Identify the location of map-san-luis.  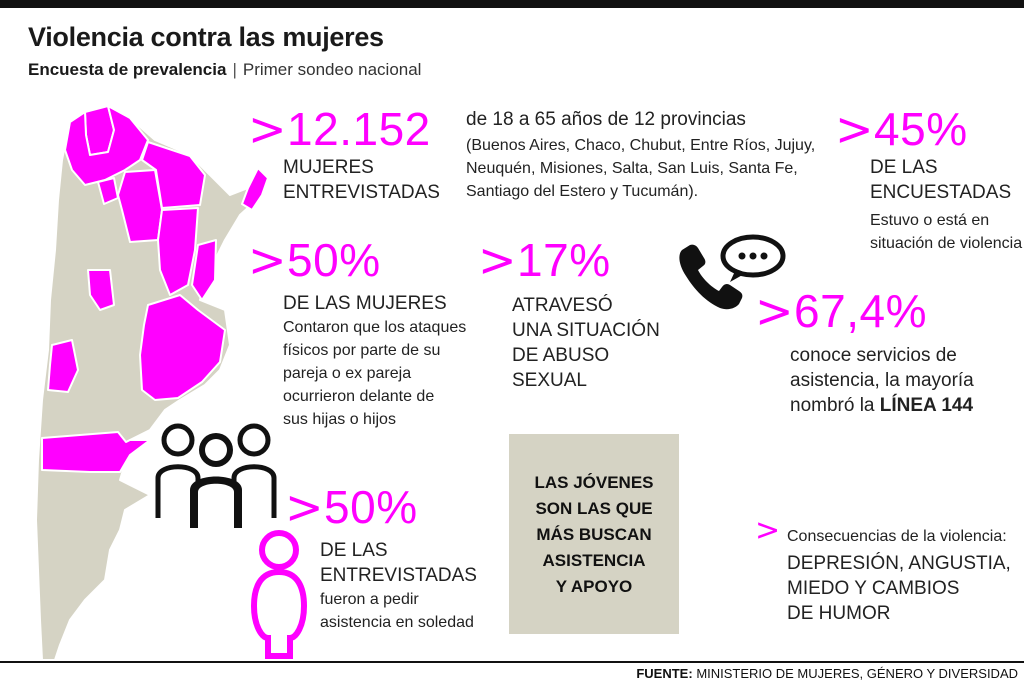
(101, 290).